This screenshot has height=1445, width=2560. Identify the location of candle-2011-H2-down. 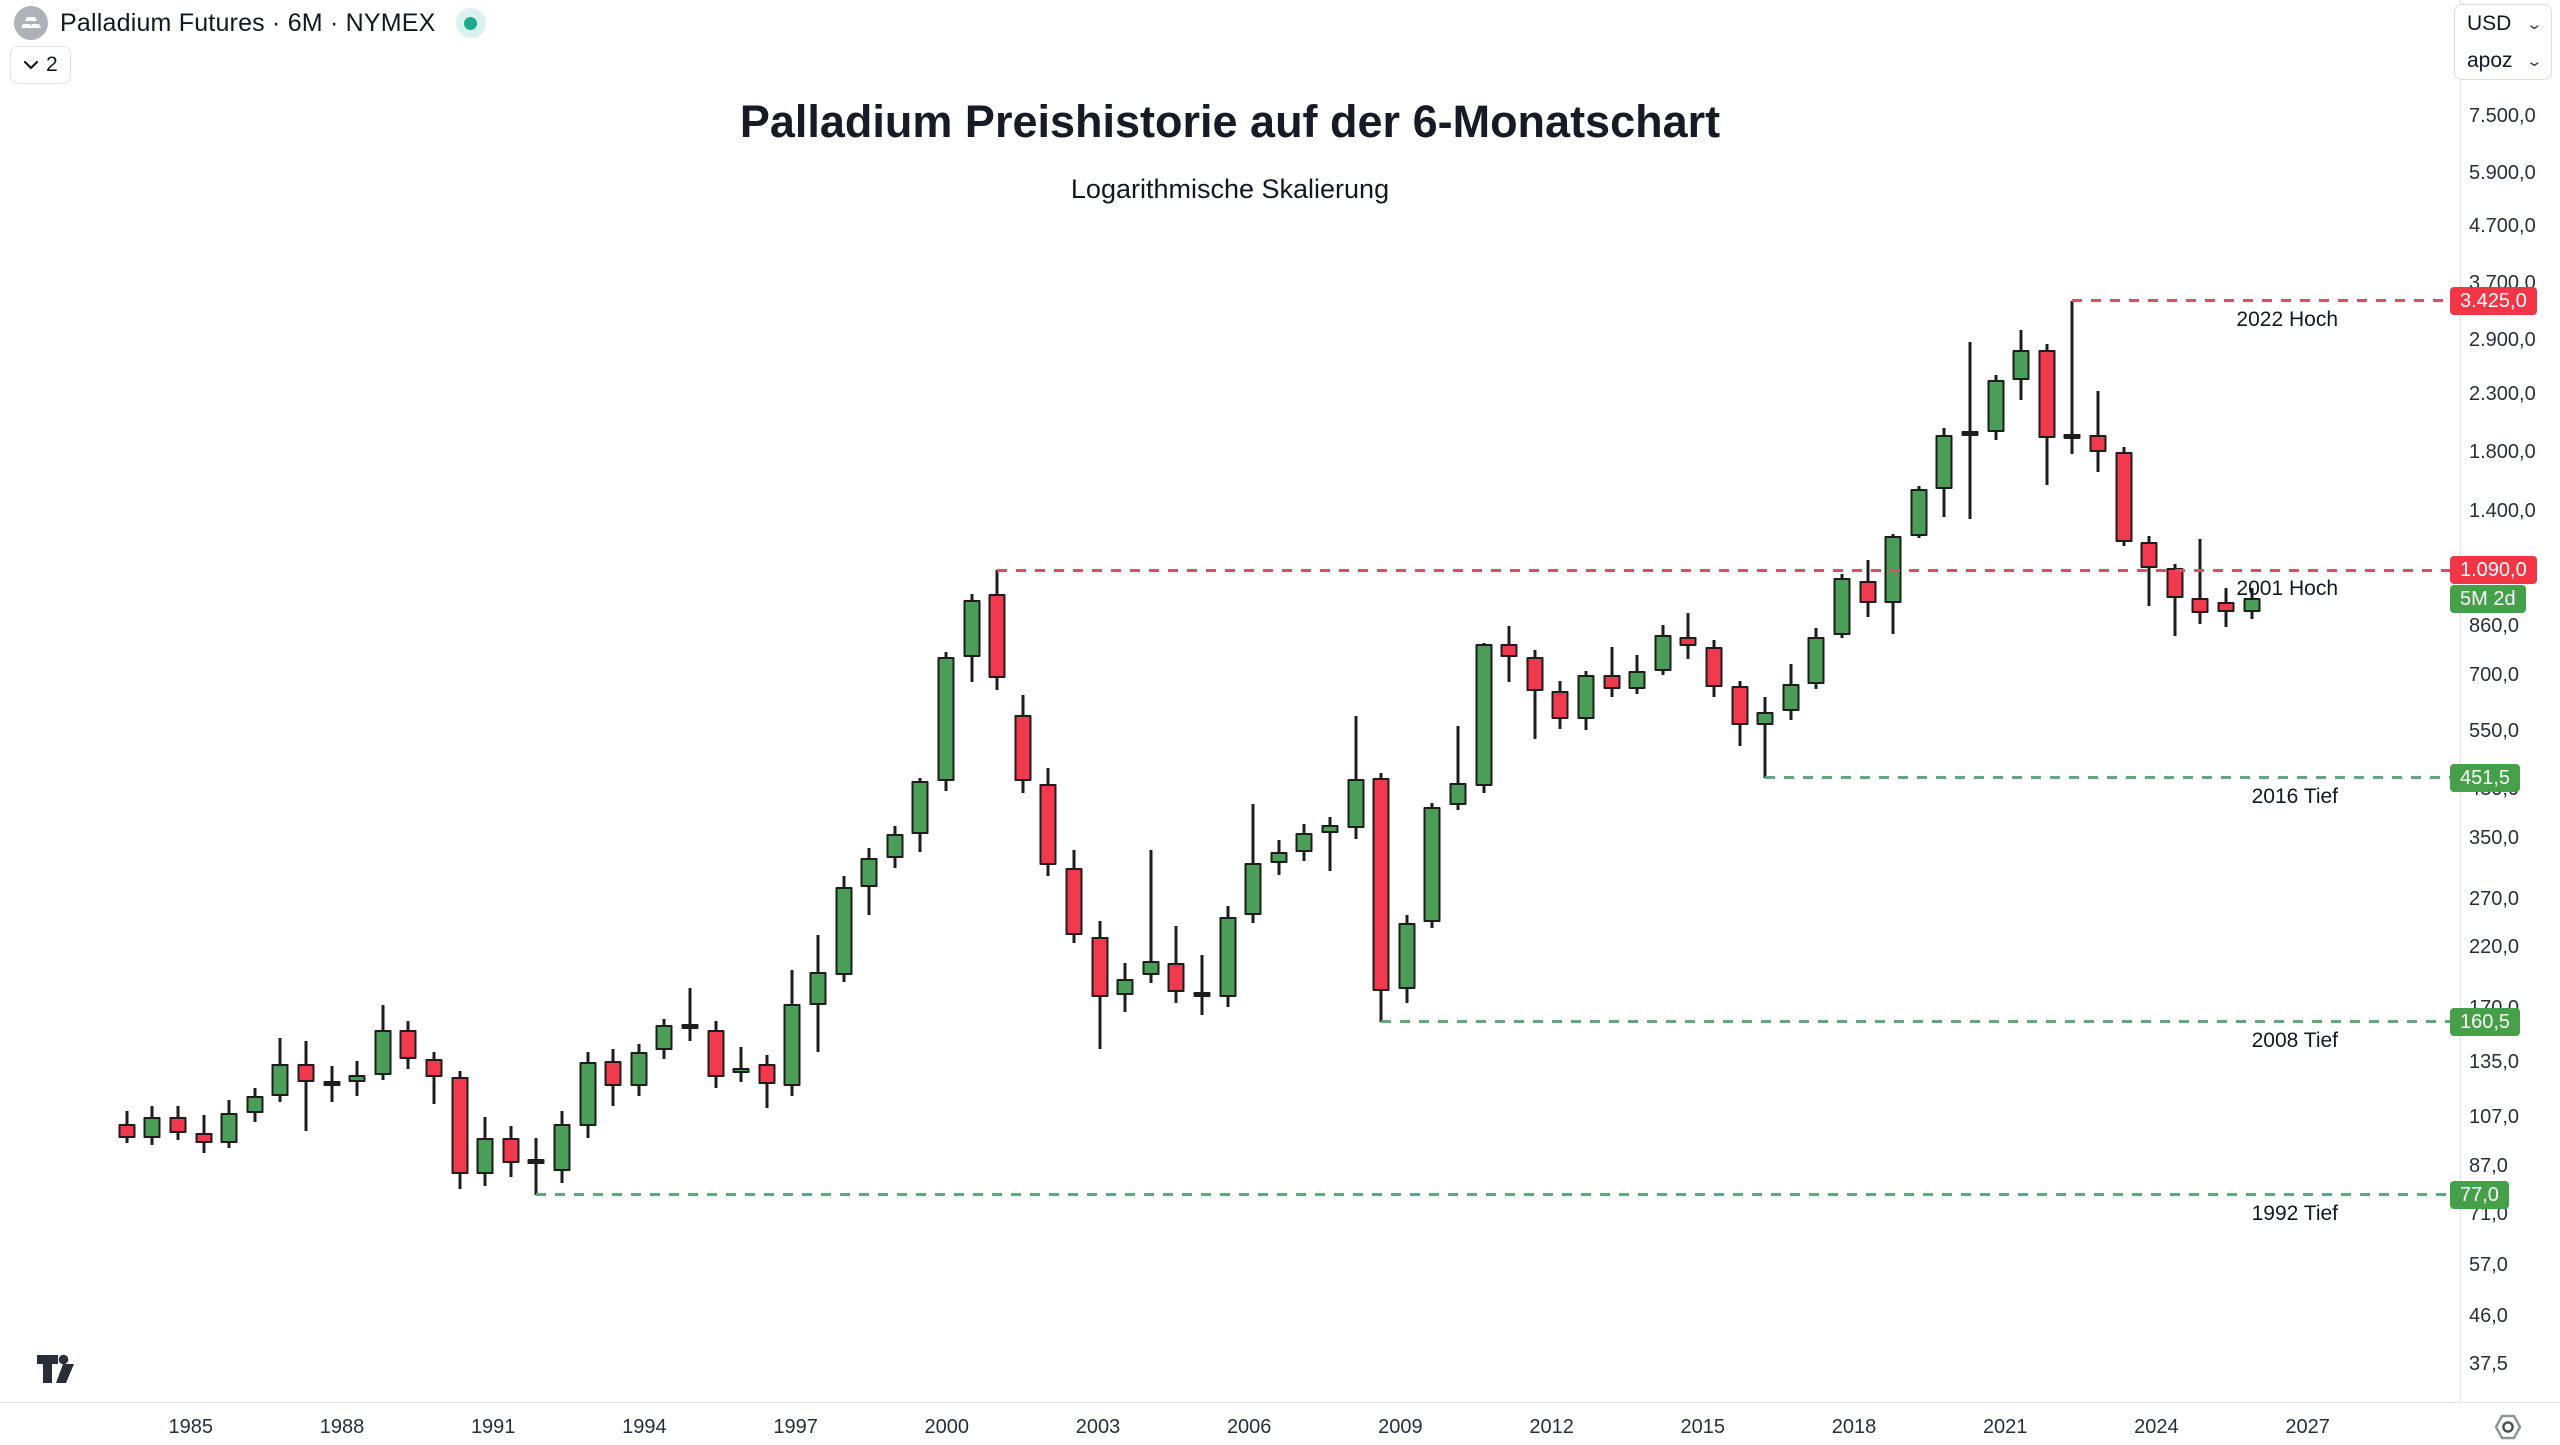
(1535, 674).